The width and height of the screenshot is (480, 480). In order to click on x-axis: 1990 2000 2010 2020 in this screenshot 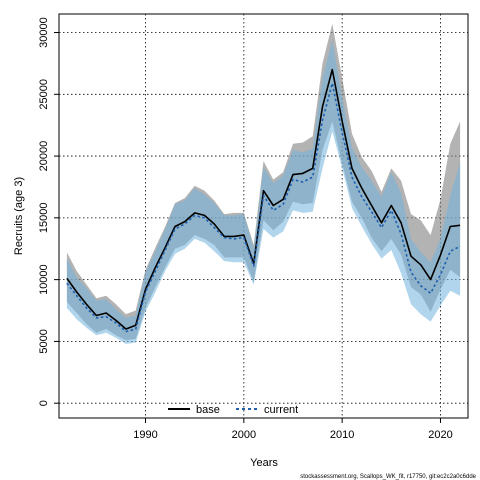, I will do `click(293, 429)`.